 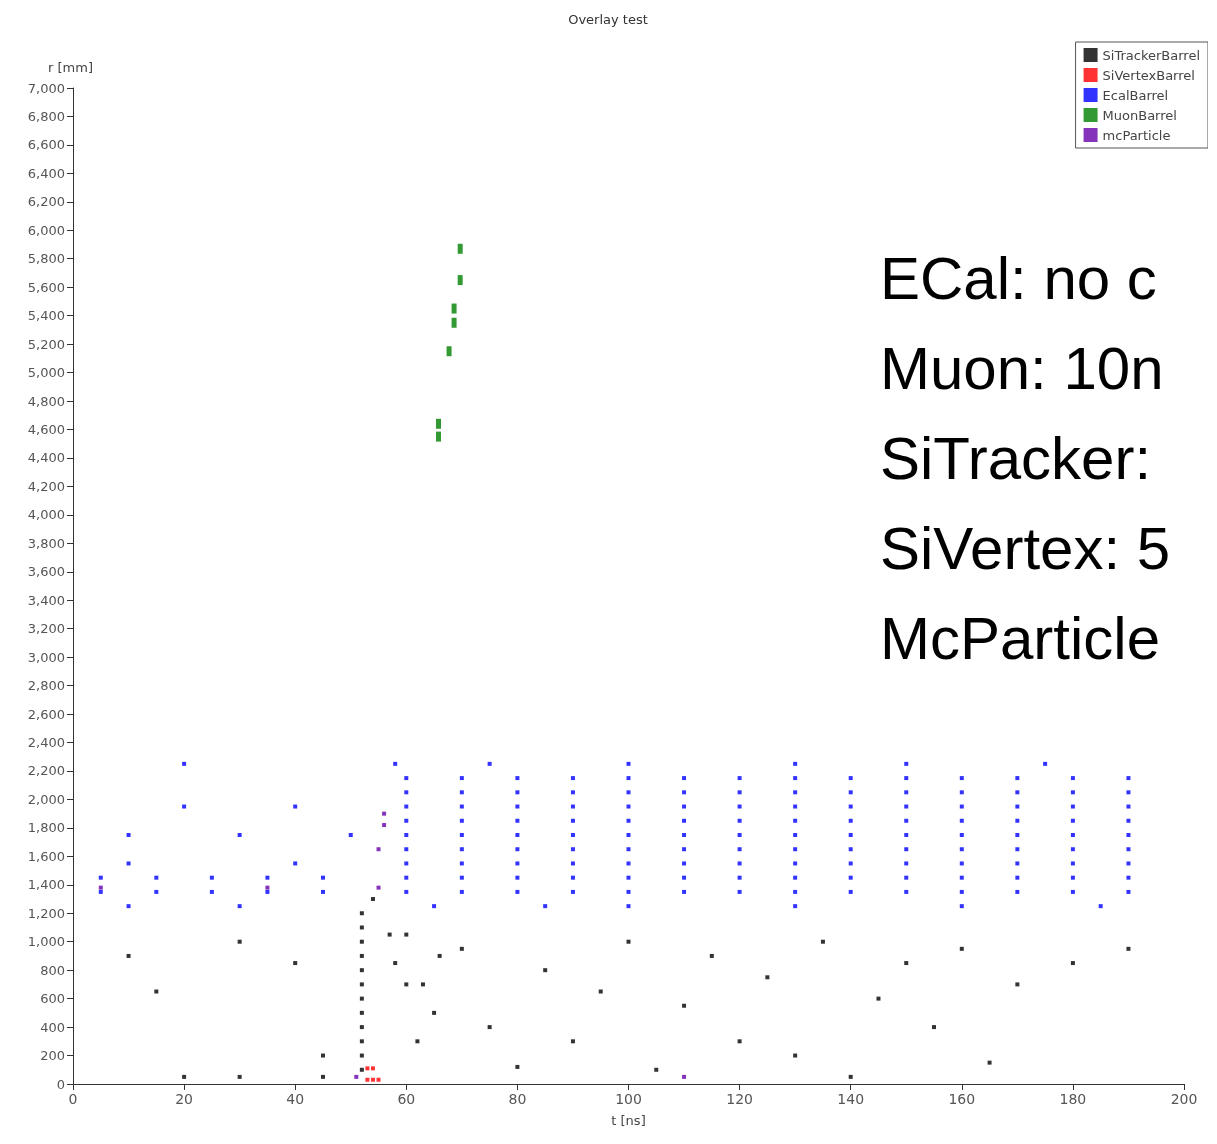 What do you see at coordinates (1022, 368) in the screenshot?
I see `annotation: Muon: 10n` at bounding box center [1022, 368].